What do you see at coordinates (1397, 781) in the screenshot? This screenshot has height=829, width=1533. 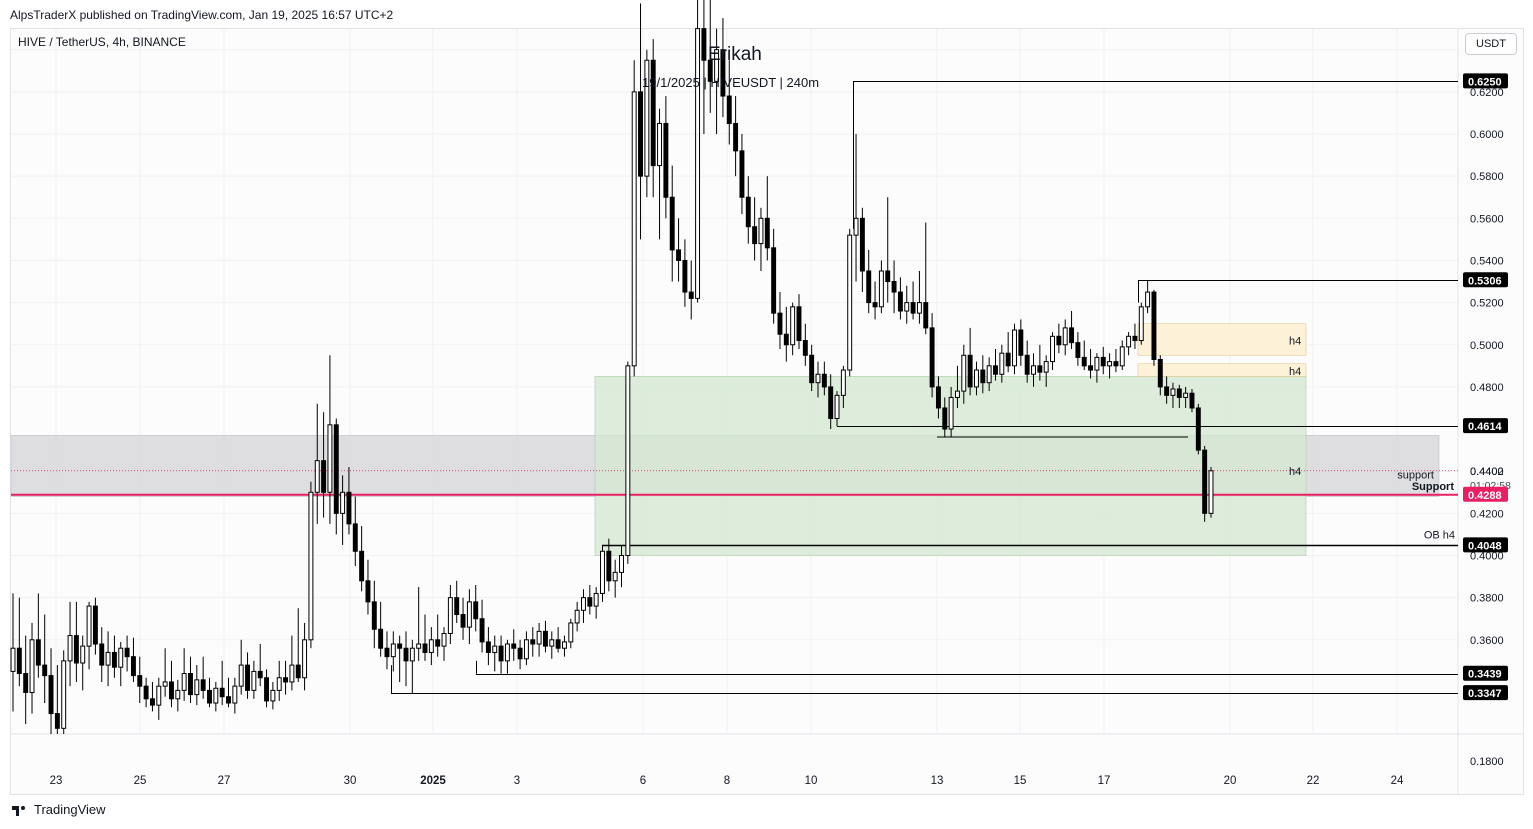 I see `time-tick-label: 24` at bounding box center [1397, 781].